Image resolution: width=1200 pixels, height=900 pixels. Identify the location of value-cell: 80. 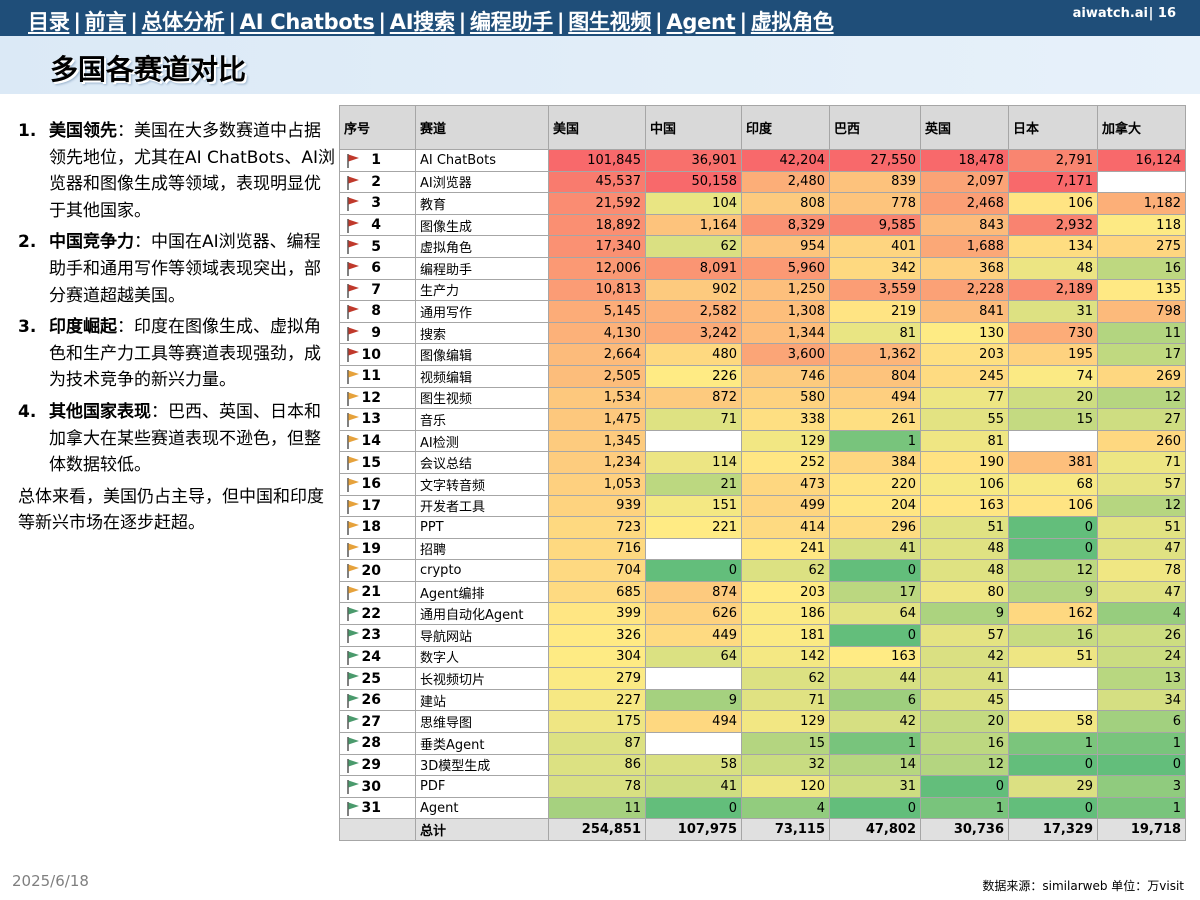
(964, 592).